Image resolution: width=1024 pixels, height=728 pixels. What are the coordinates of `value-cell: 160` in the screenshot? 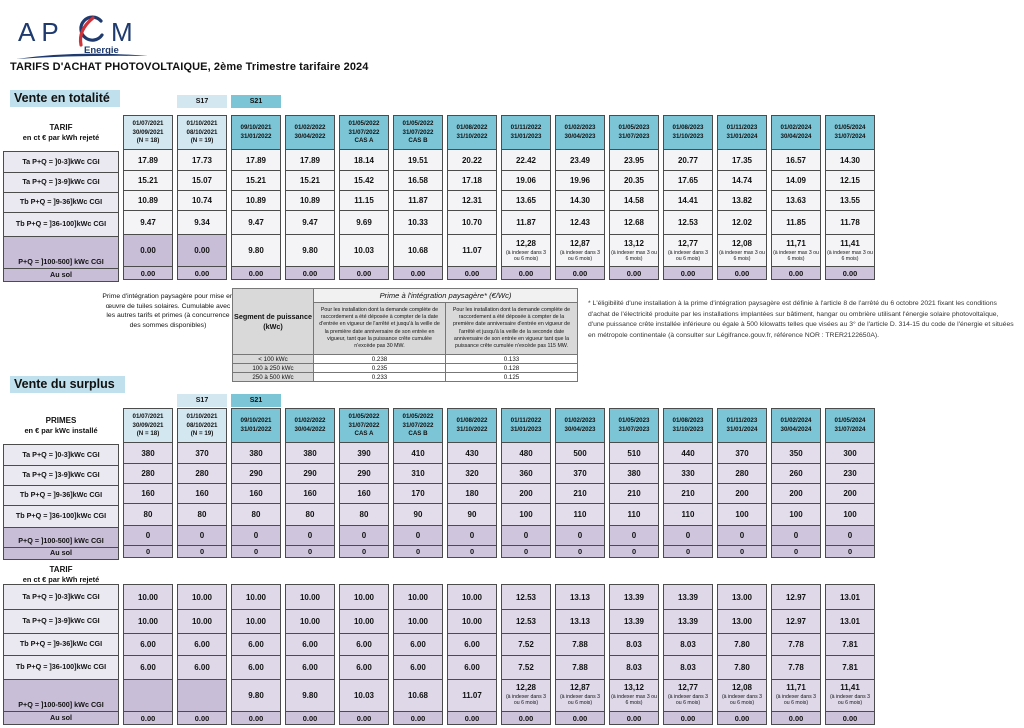 It's located at (148, 493).